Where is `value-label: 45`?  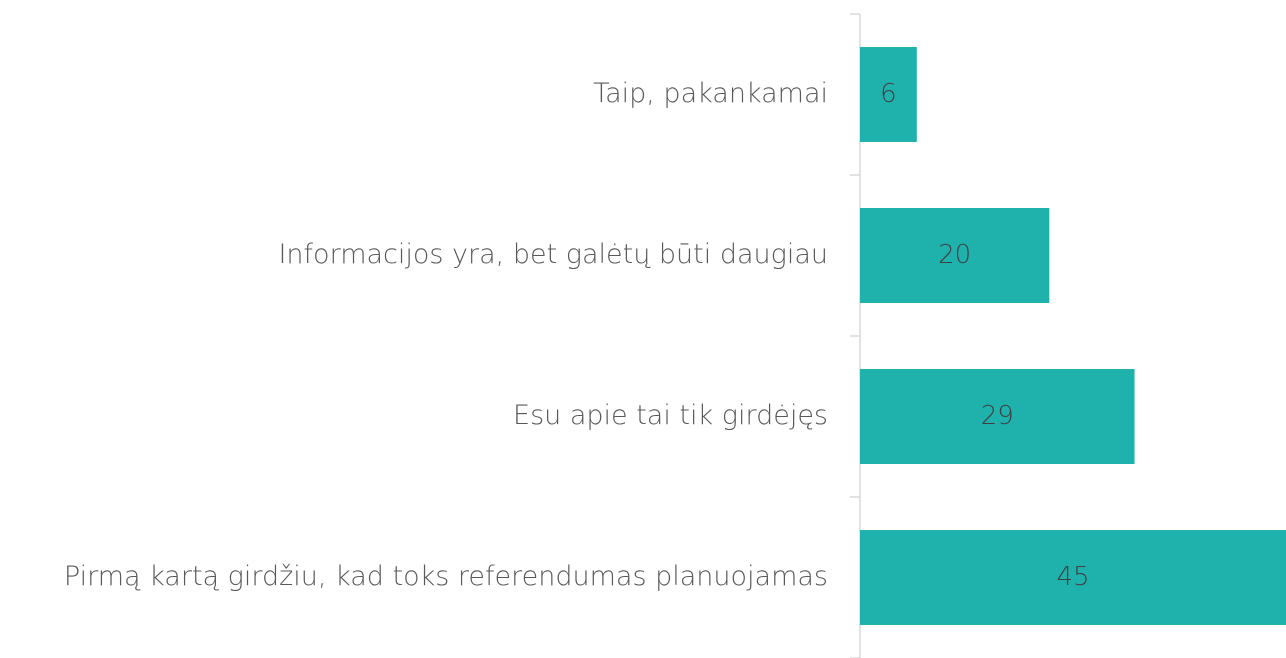
value-label: 45 is located at coordinates (1072, 577).